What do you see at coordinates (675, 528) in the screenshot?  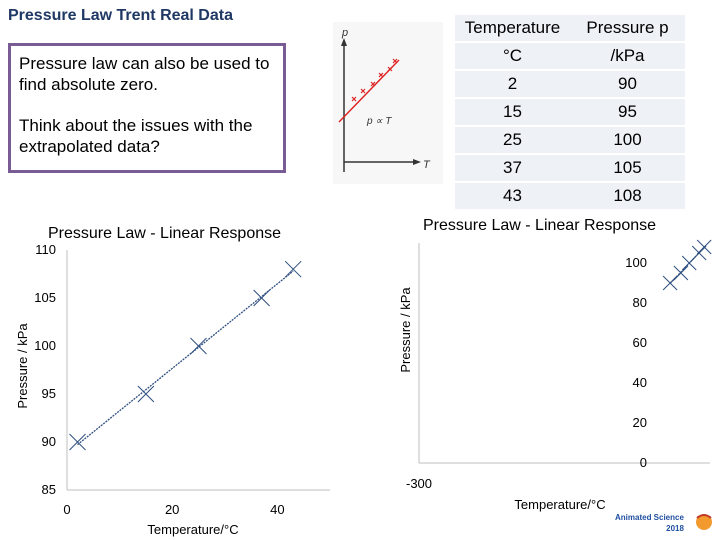 I see `brand-year: 2018` at bounding box center [675, 528].